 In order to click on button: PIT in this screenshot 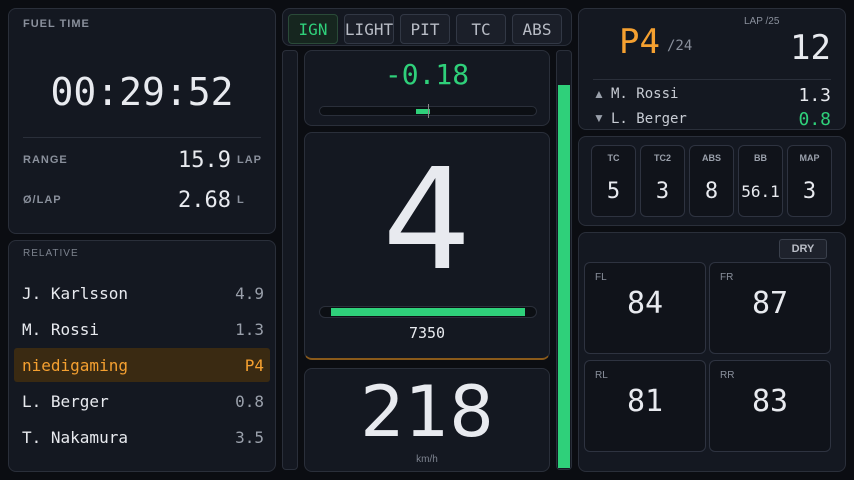, I will do `click(425, 29)`.